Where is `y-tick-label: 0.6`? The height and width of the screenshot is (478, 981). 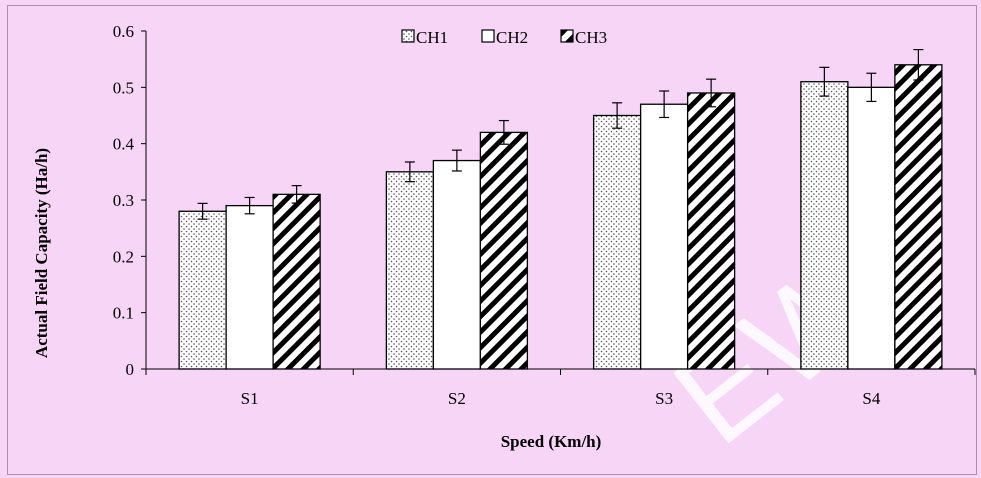 y-tick-label: 0.6 is located at coordinates (123, 31).